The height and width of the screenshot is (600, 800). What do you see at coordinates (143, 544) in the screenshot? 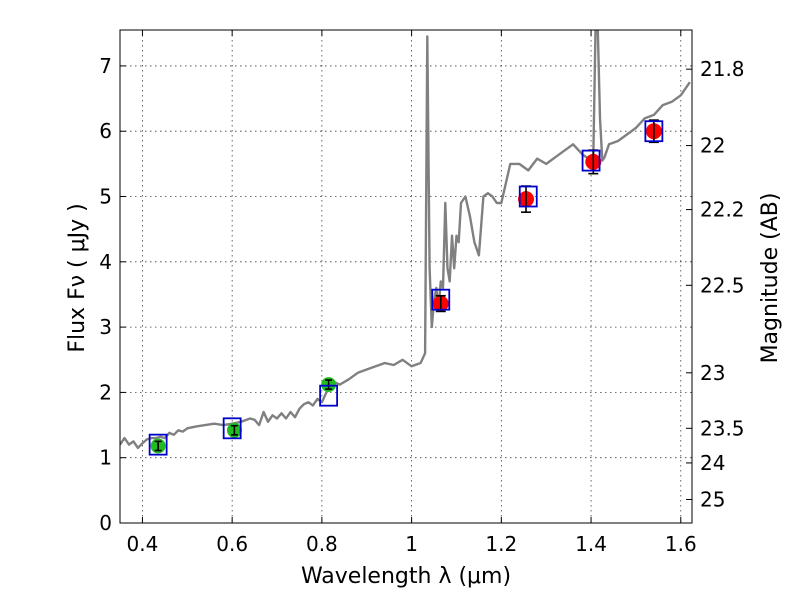
I see `x-tick-label: 0.4` at bounding box center [143, 544].